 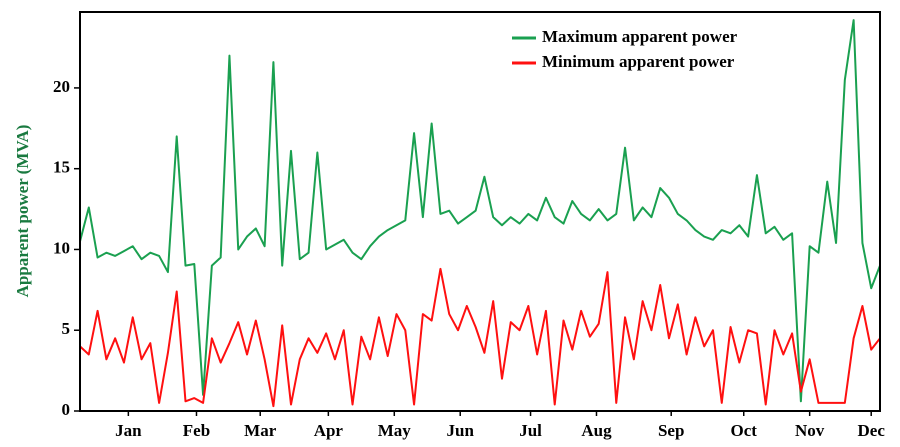 What do you see at coordinates (596, 430) in the screenshot?
I see `x-tick-label: Aug` at bounding box center [596, 430].